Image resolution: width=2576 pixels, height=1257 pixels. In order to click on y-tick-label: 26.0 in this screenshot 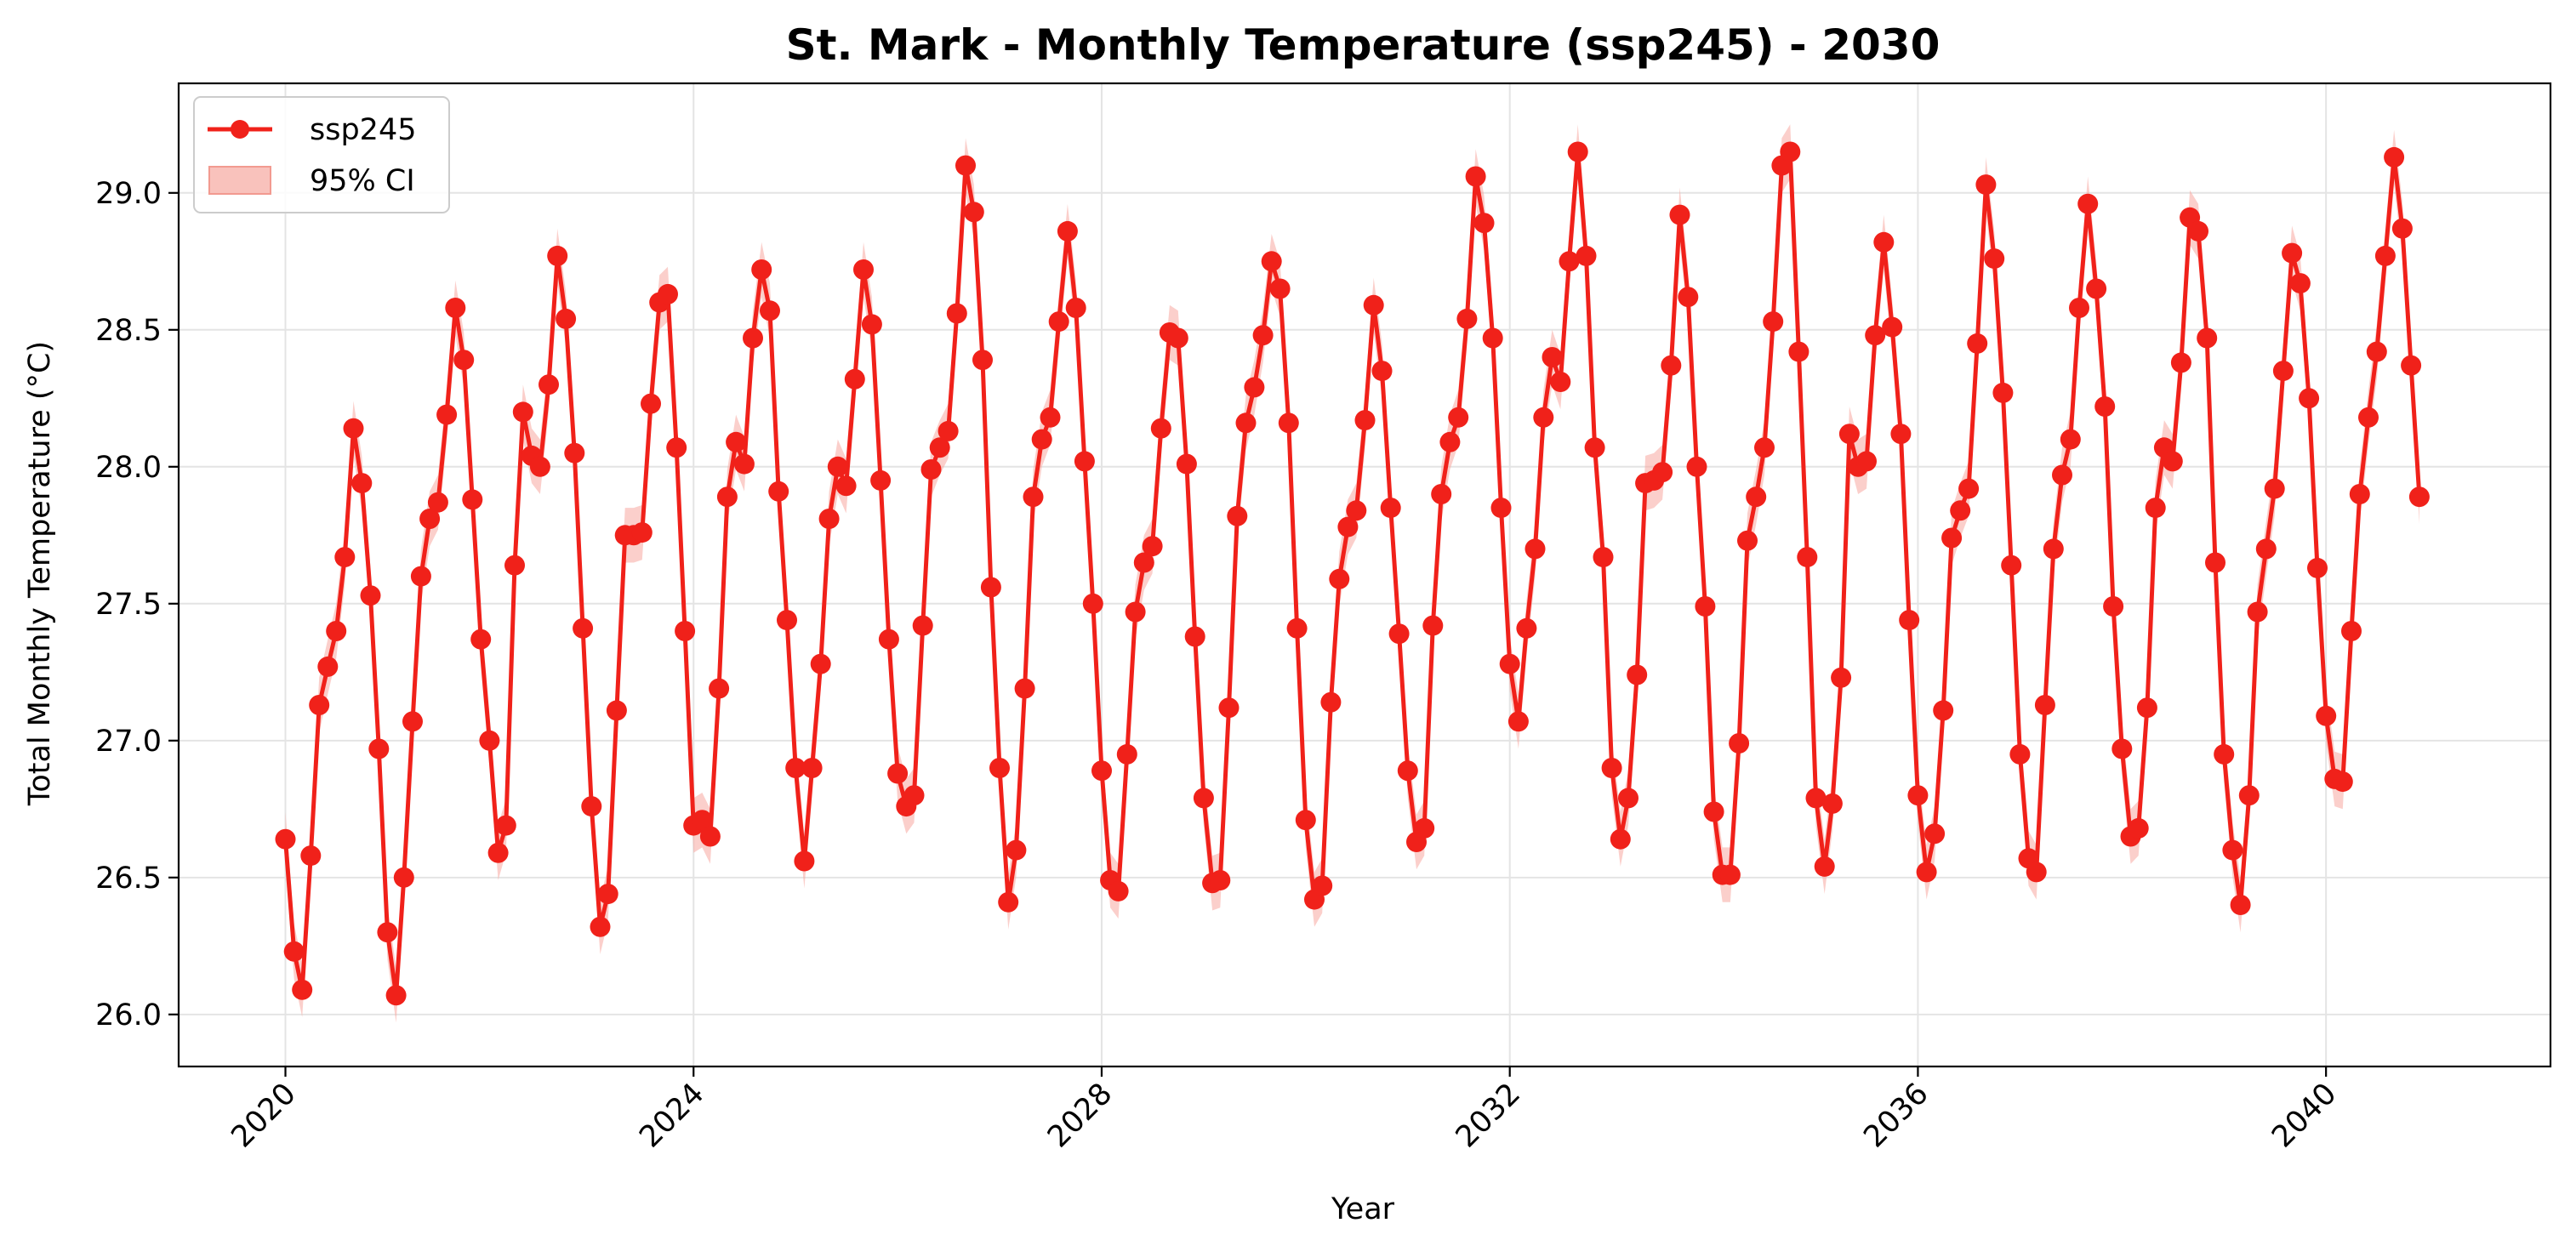, I will do `click(128, 1015)`.